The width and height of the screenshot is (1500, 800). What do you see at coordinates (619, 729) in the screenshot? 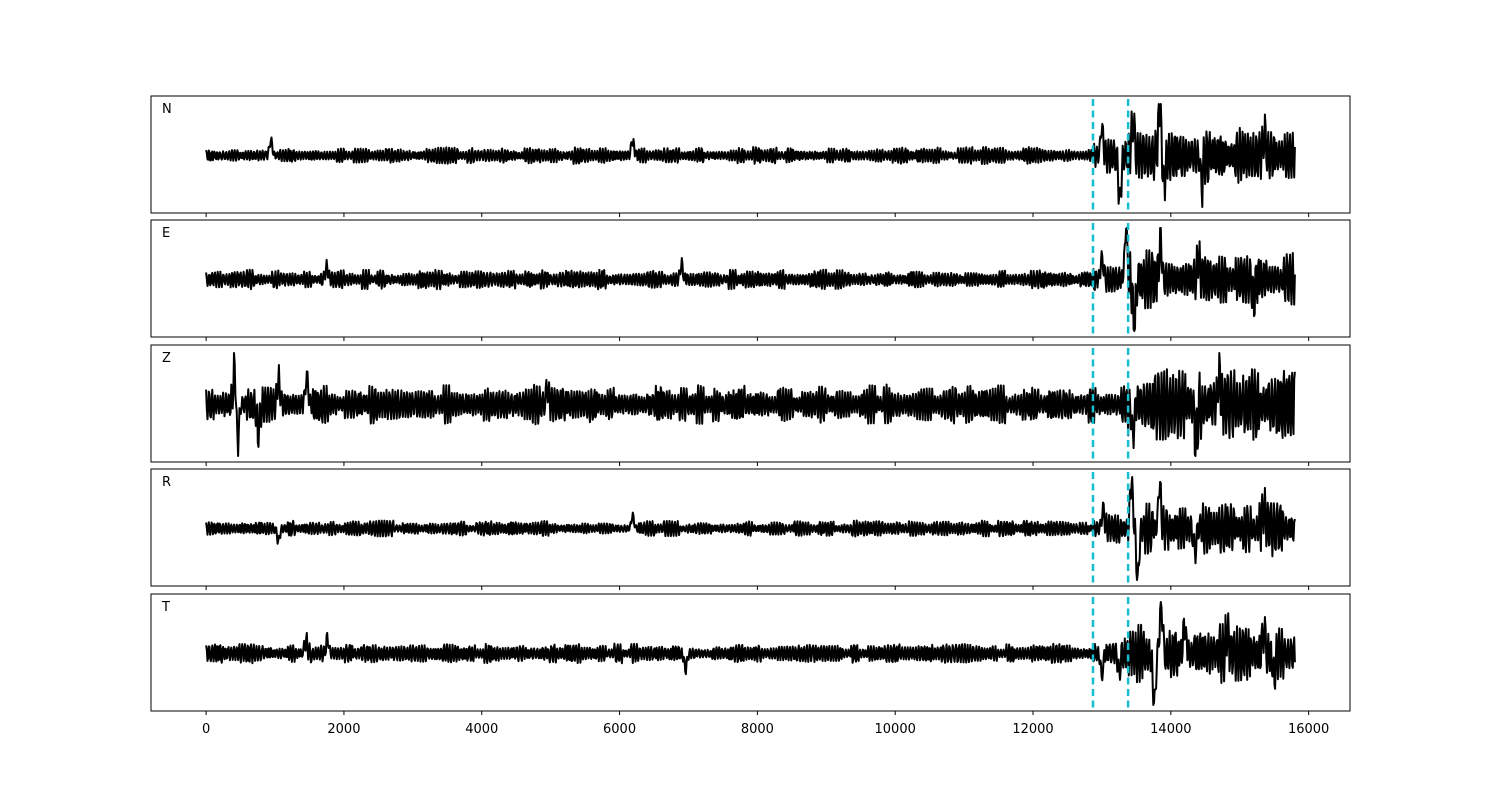
I see `x-tick-label: 6000` at bounding box center [619, 729].